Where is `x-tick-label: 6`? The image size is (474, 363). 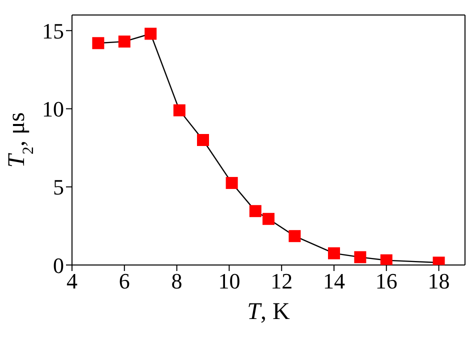
x-tick-label: 6 is located at coordinates (124, 281).